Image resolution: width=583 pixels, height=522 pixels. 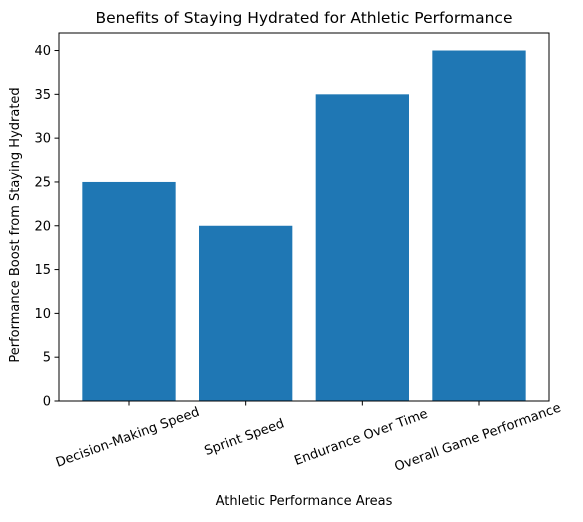 I want to click on y-ticks-group: 0 5 10 15 20 25 30 35 40, so click(x=46, y=227).